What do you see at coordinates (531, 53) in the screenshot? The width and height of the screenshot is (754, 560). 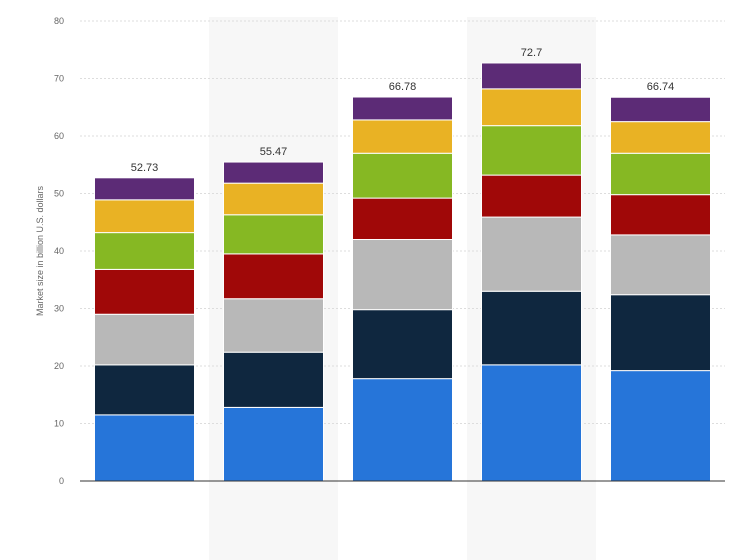 I see `bar-total-label: 72.7` at bounding box center [531, 53].